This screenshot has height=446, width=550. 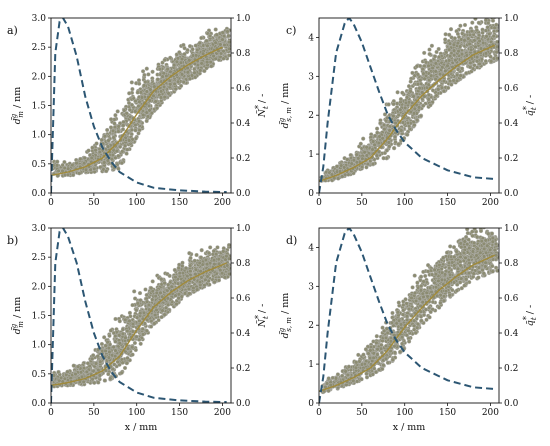 I want to click on x-tick-label: 100, so click(x=404, y=203).